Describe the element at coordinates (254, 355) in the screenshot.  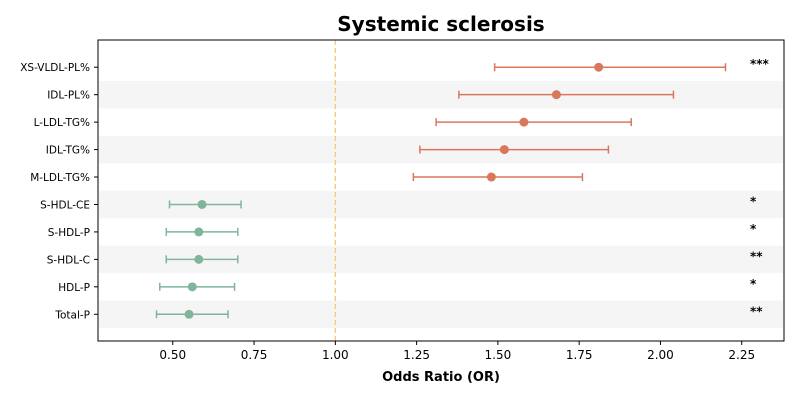
I see `x-tick-label: 0.75` at that location.